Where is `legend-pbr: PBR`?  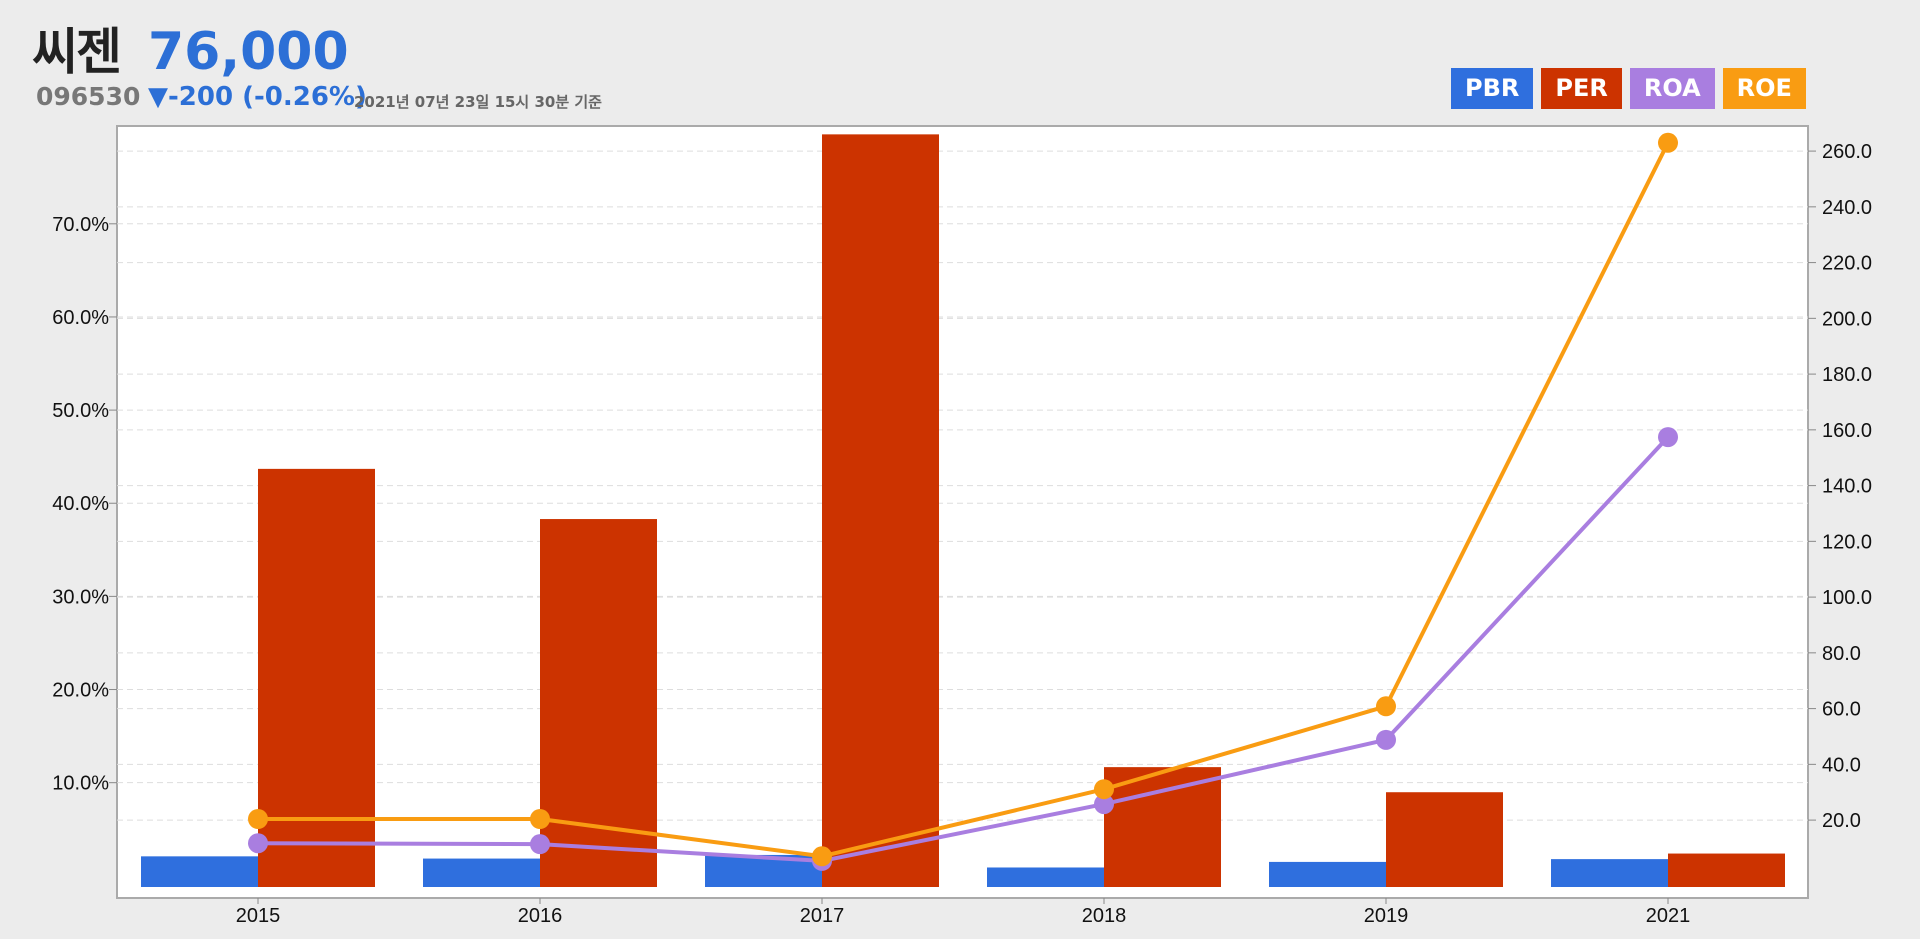 legend-pbr: PBR is located at coordinates (1492, 88).